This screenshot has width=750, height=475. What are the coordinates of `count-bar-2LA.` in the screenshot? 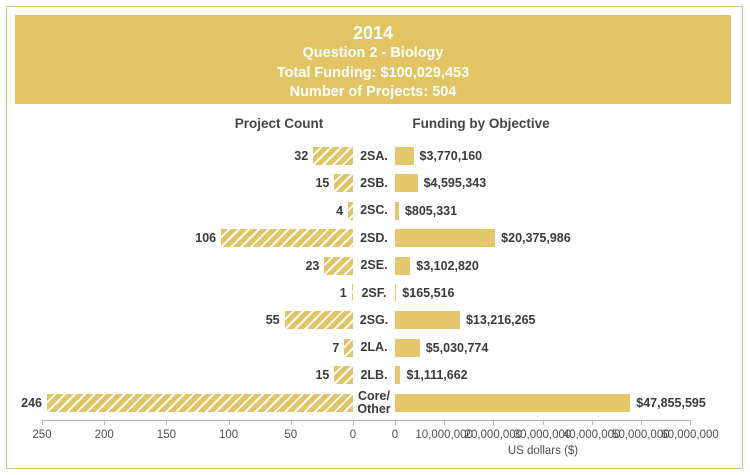 It's located at (348, 347).